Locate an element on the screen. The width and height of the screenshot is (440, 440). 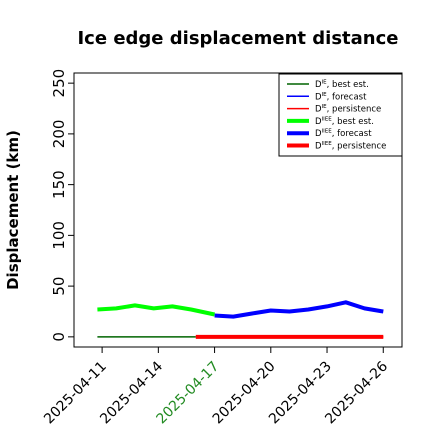
y-tick-label: 200 is located at coordinates (59, 134).